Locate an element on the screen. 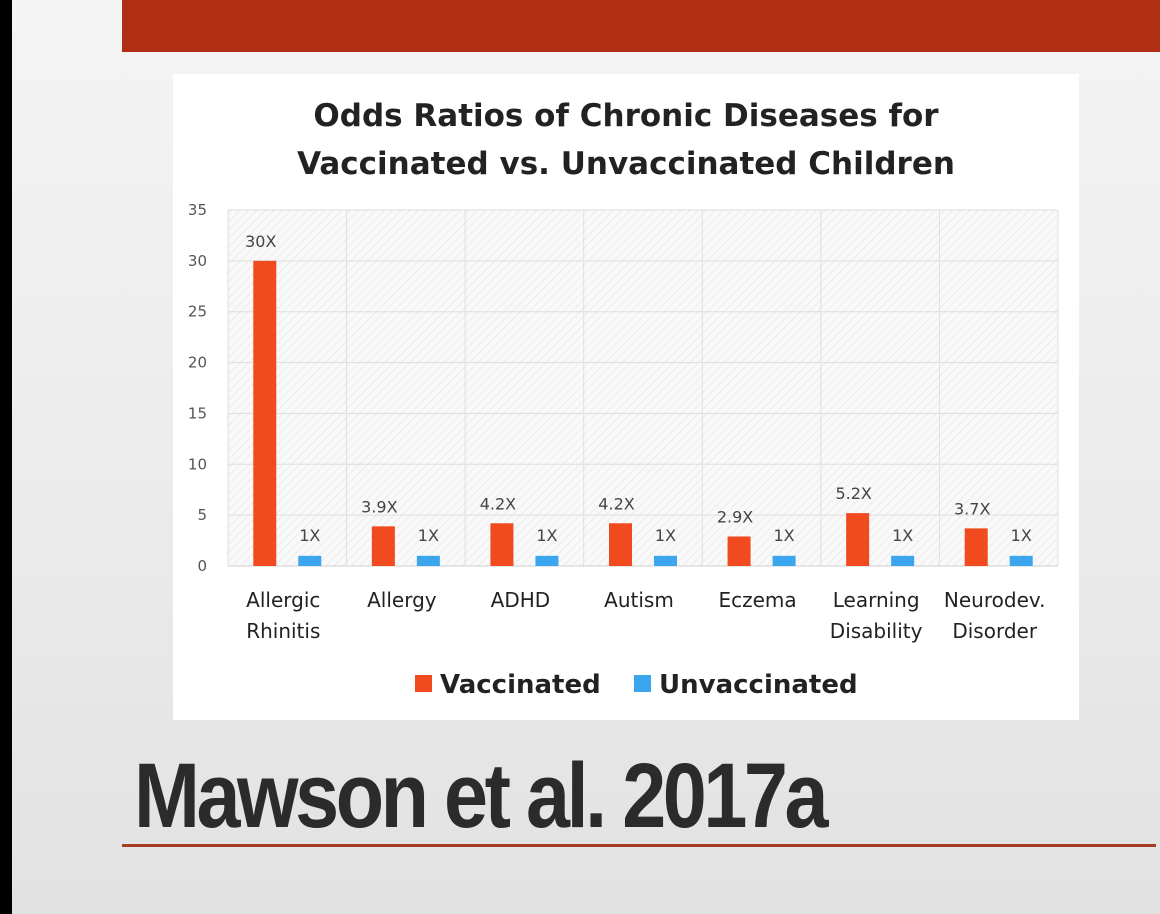 The height and width of the screenshot is (914, 1160). chart-title-line-1: Odds Ratios of Chronic Diseases for is located at coordinates (626, 116).